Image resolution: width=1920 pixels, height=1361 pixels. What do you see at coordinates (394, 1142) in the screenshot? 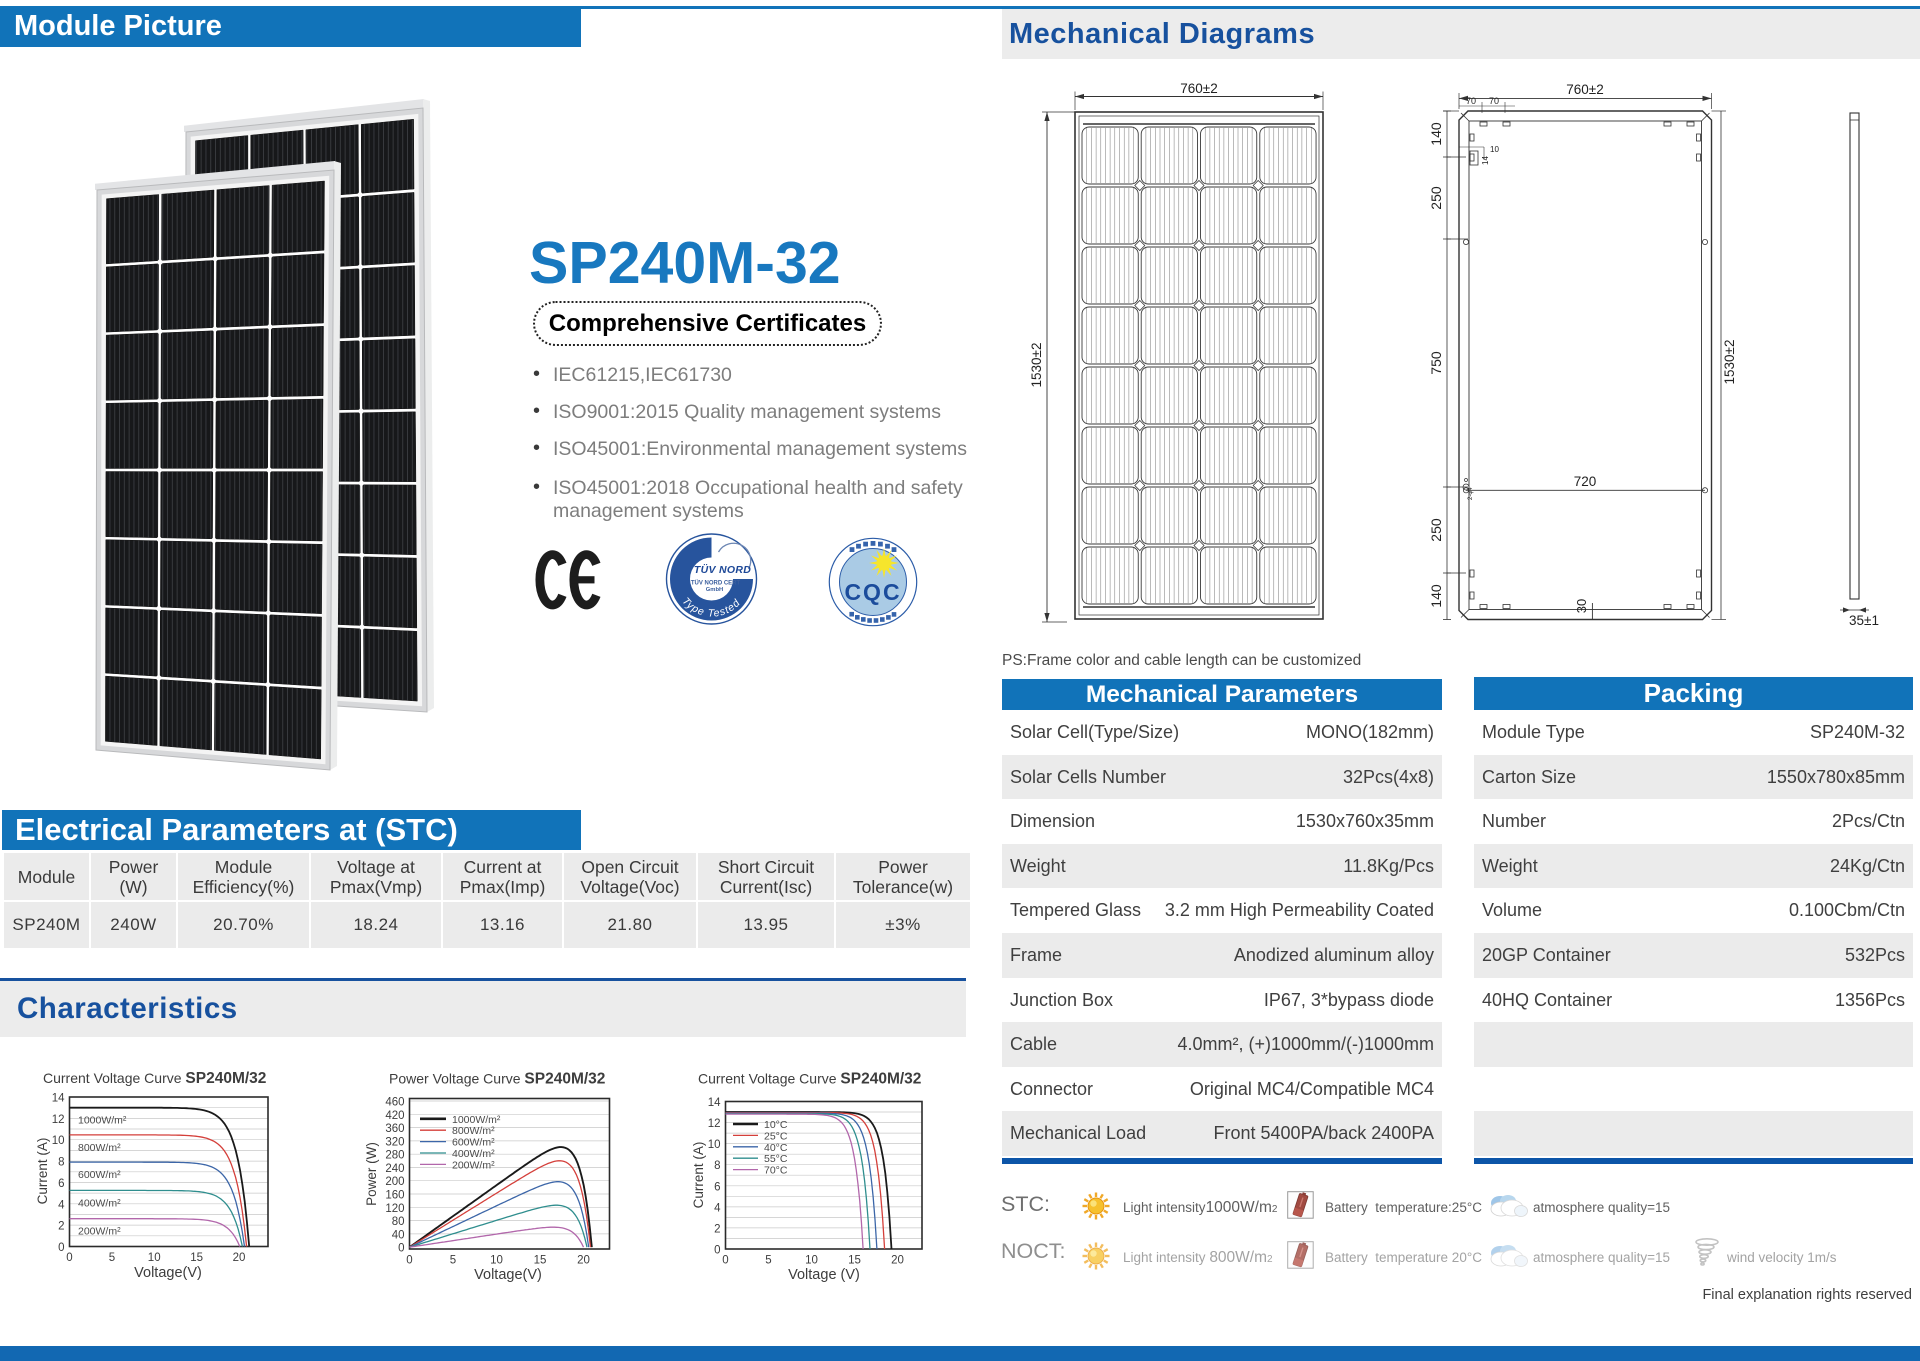
I see `svg-text: 320` at bounding box center [394, 1142].